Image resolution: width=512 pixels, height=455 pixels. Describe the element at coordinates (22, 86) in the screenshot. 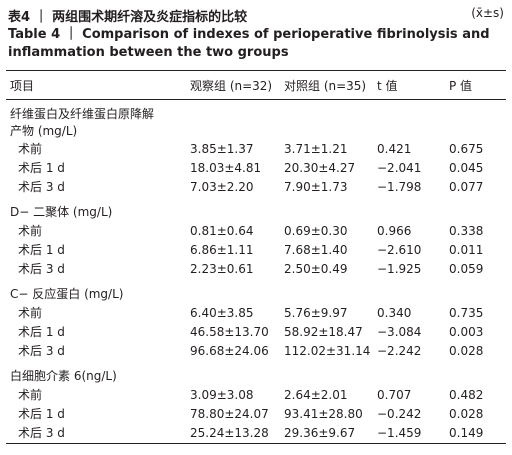

I see `column-header: 项目` at that location.